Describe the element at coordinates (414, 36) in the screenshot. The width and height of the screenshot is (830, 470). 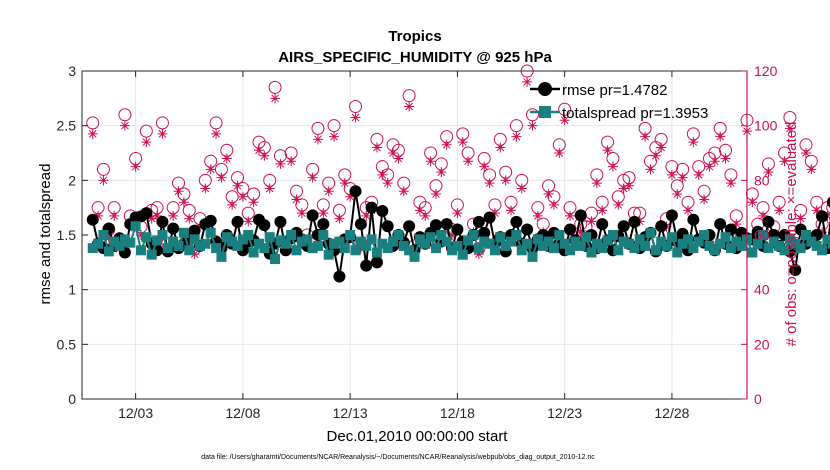
I see `chart-title: Tropics` at that location.